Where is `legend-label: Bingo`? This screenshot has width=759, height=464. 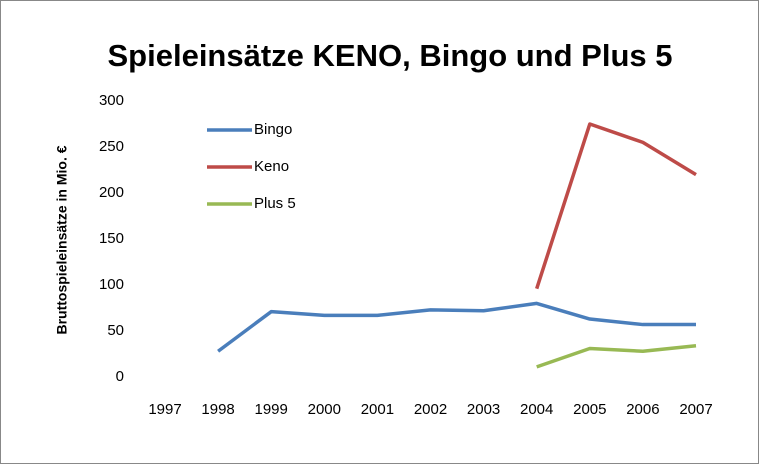
legend-label: Bingo is located at coordinates (273, 129).